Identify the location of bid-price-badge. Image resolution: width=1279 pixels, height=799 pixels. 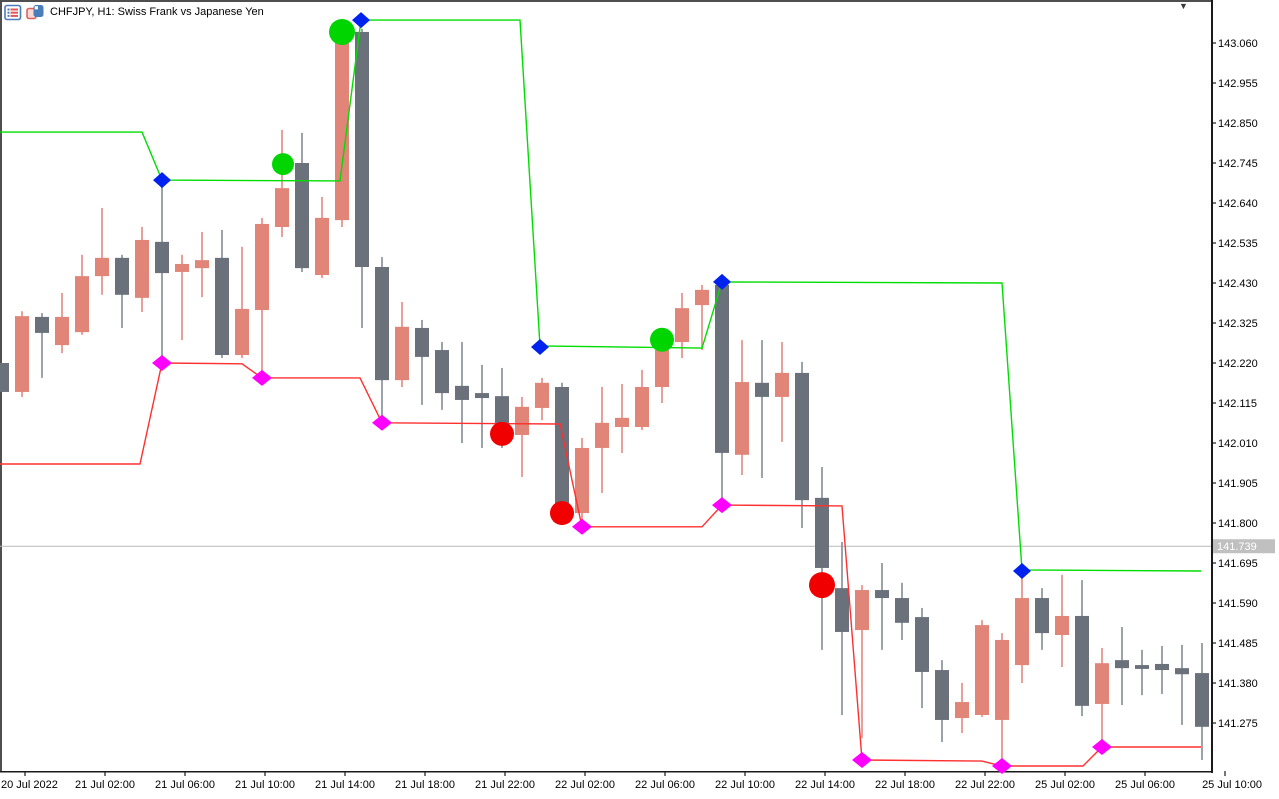
(1244, 546).